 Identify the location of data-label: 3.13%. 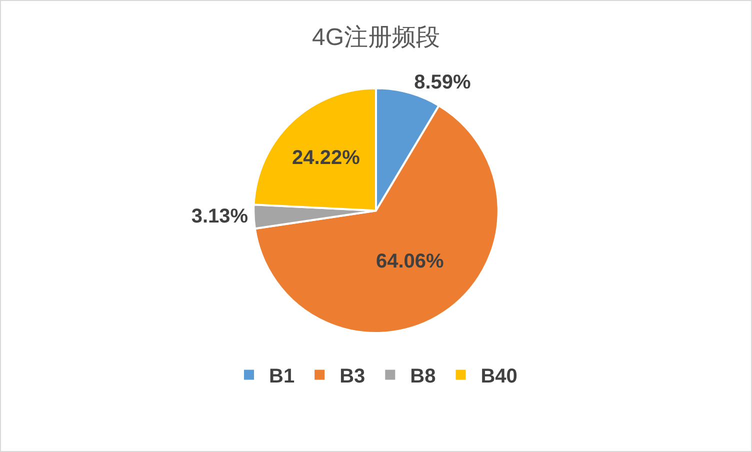
(219, 217).